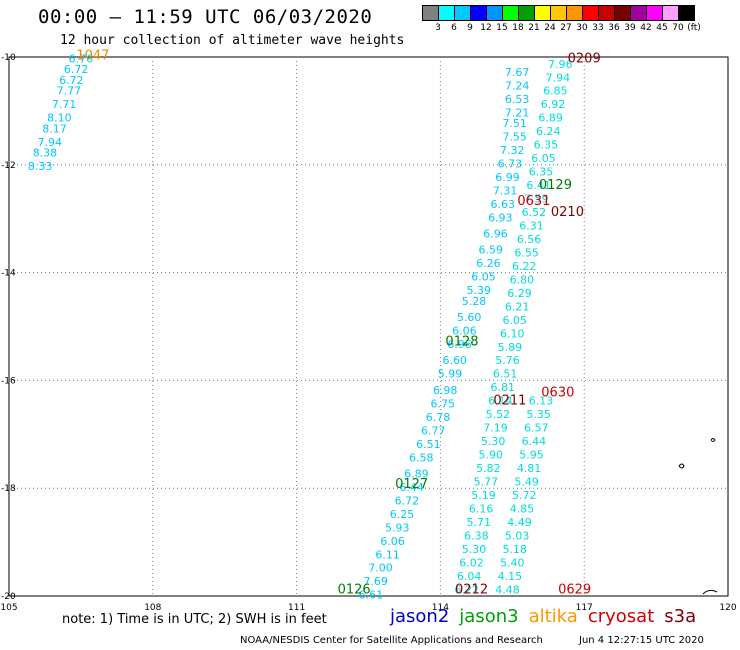  Describe the element at coordinates (507, 177) in the screenshot. I see `wave-height-value: 6.99` at that location.